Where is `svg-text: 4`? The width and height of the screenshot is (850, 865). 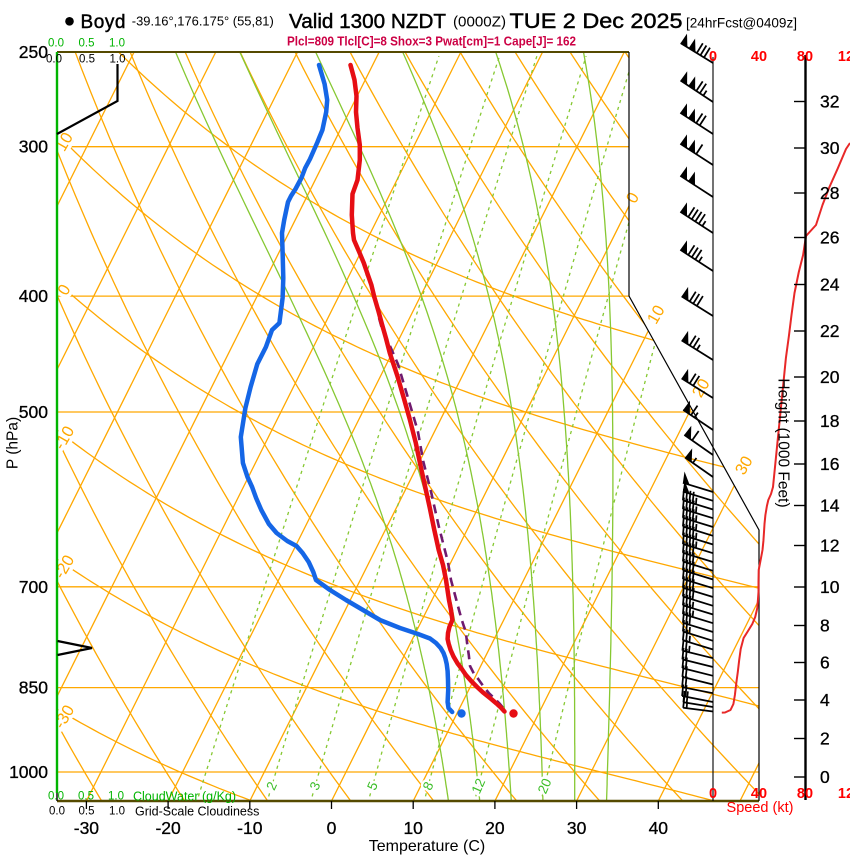
svg-text: 4 is located at coordinates (825, 700).